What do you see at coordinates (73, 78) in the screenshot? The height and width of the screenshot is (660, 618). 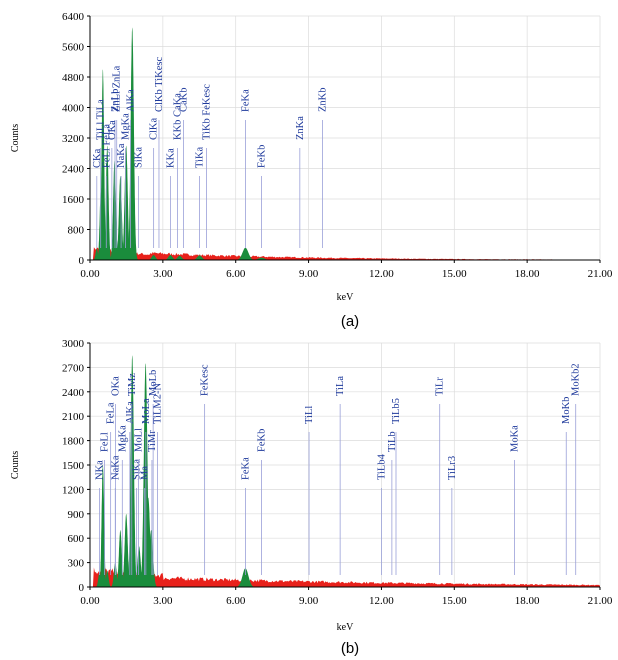 I see `y-tick-label: 4800` at bounding box center [73, 78].